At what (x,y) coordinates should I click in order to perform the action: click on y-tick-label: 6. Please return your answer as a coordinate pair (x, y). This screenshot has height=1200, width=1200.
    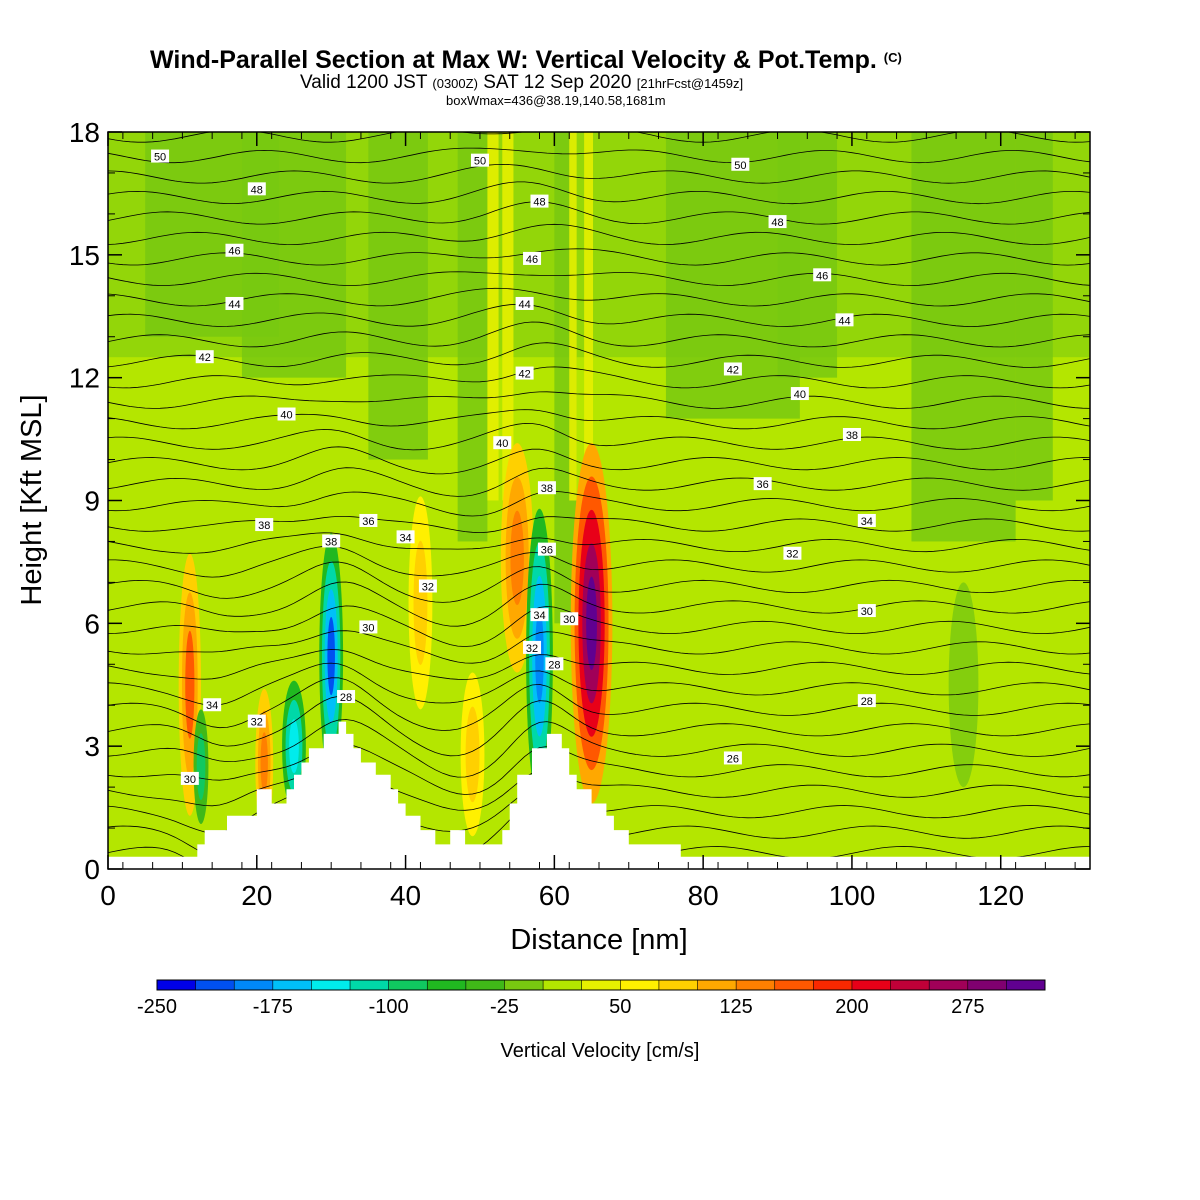
    Looking at the image, I should click on (92, 623).